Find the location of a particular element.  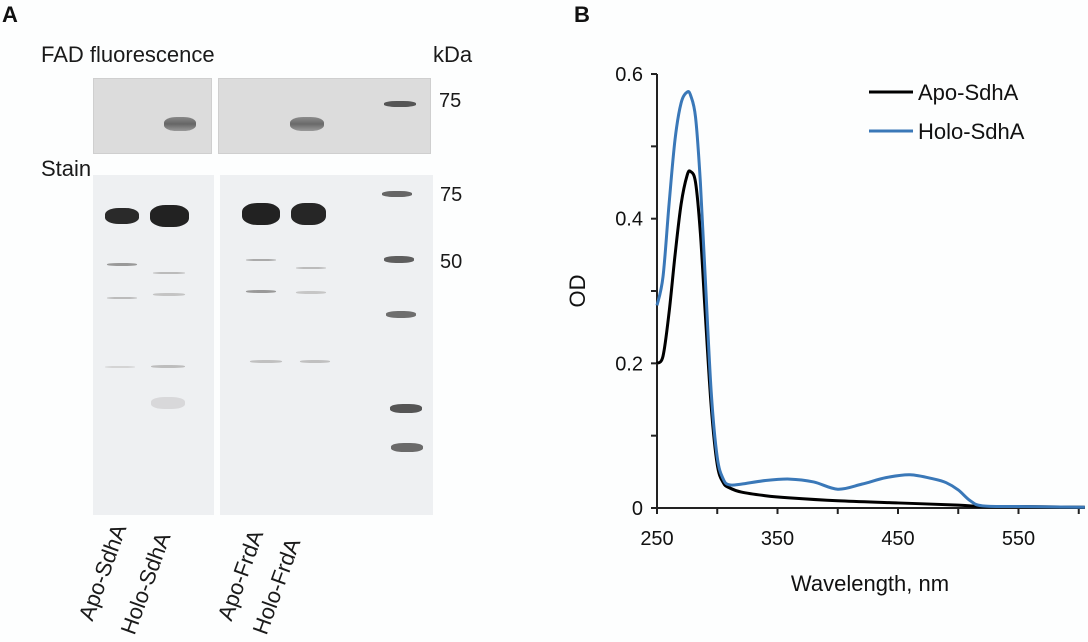

x-tick-label: 350 is located at coordinates (777, 539).